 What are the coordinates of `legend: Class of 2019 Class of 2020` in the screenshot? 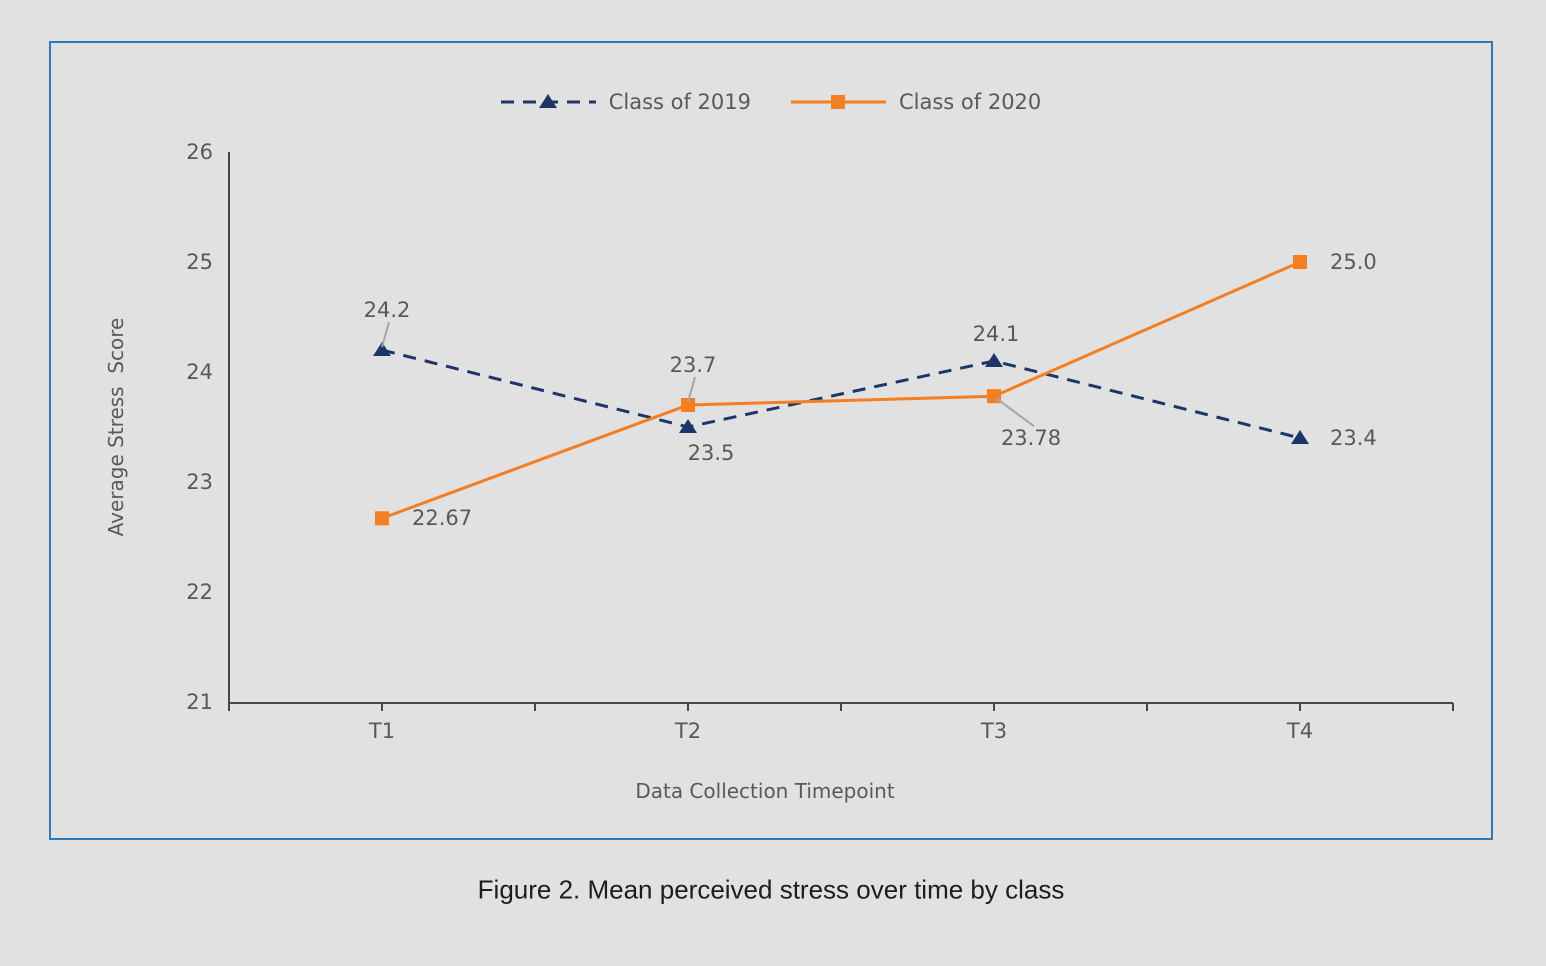 It's located at (771, 102).